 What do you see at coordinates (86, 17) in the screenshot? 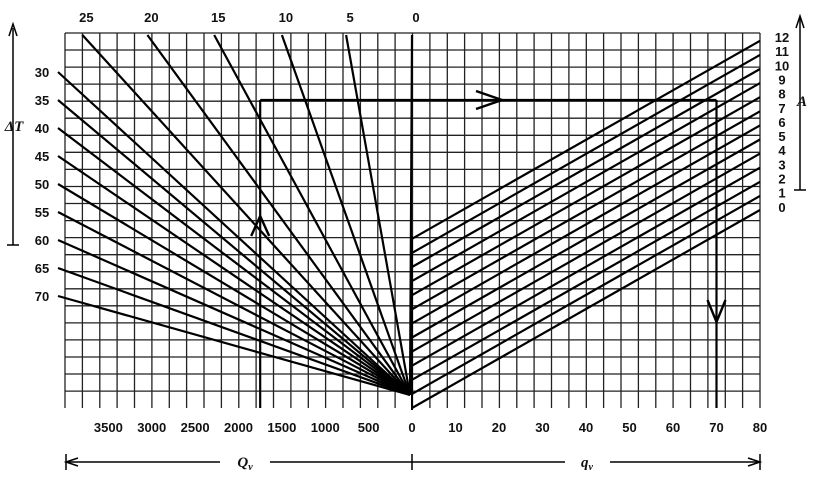
I see `top-label: 25` at bounding box center [86, 17].